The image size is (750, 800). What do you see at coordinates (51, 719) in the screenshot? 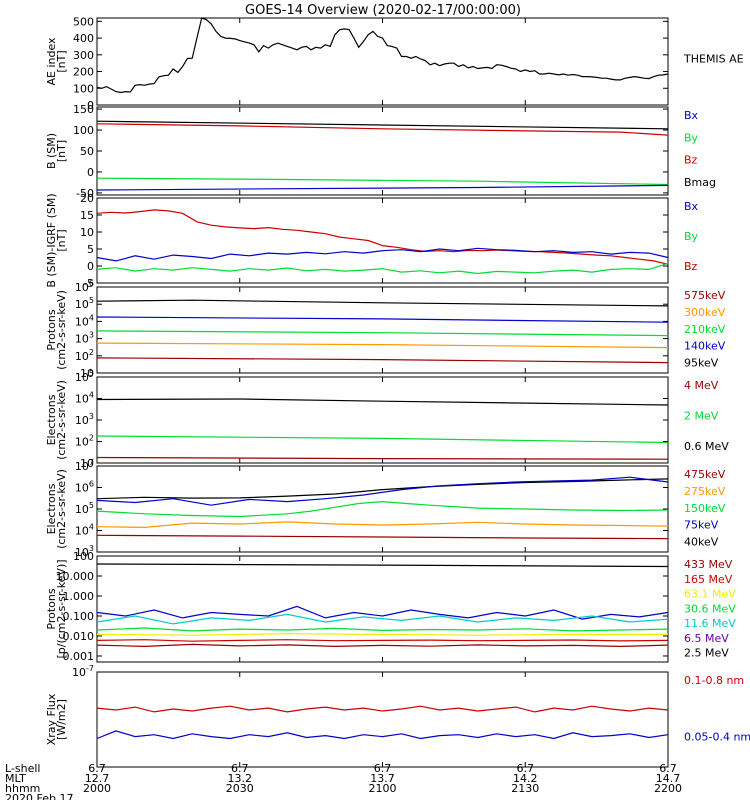
I see `y-axis-label: Xray Flux` at bounding box center [51, 719].